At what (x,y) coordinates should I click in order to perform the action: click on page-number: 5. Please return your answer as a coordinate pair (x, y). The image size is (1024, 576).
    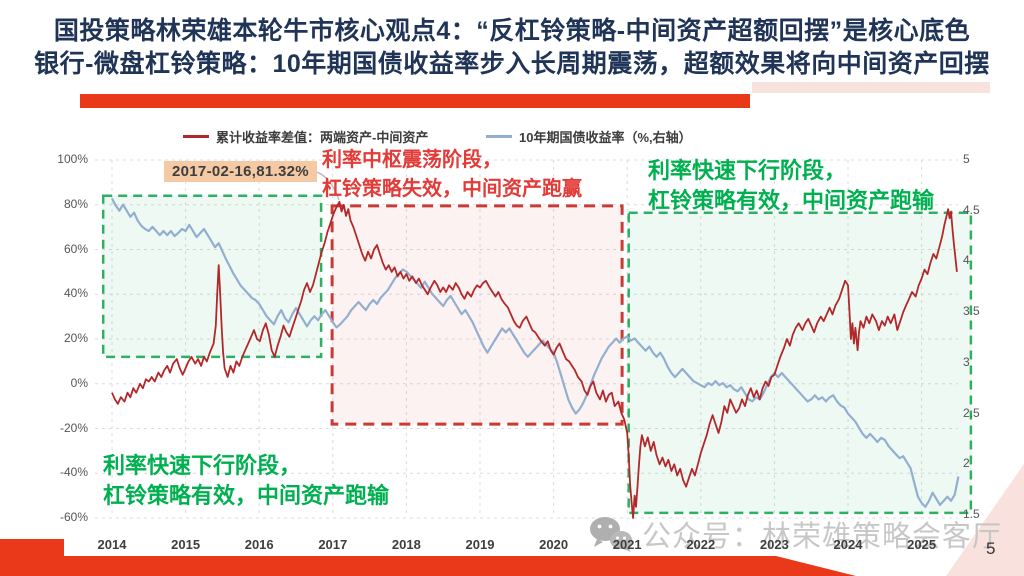
    Looking at the image, I should click on (991, 548).